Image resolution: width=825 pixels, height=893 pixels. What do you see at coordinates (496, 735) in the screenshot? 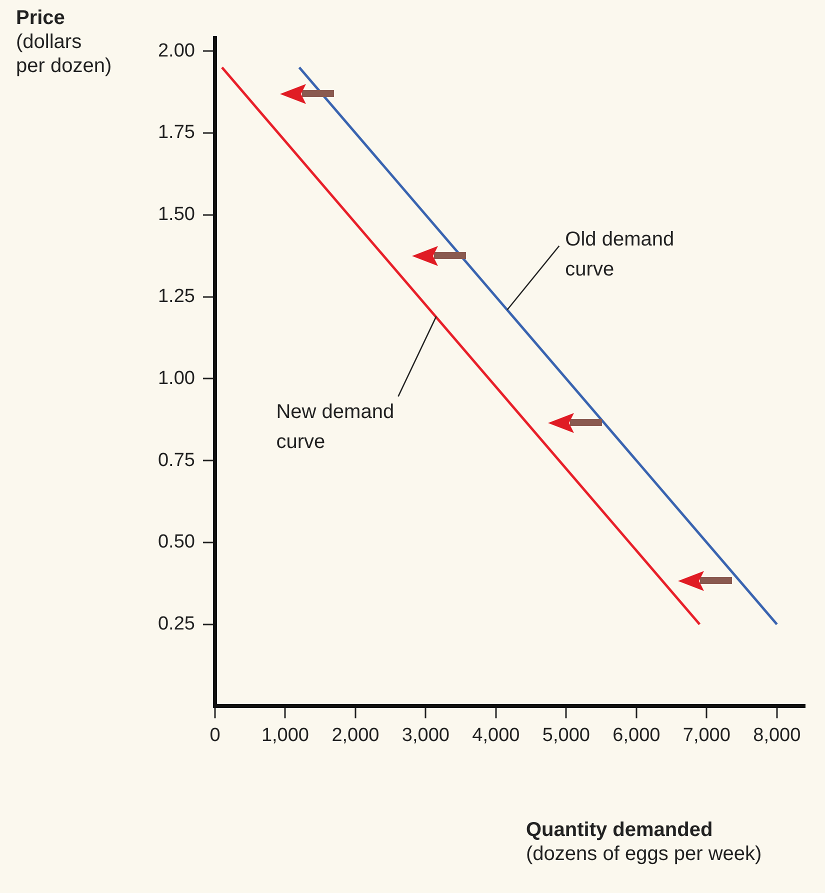
I see `x-tick-label: 4,000` at bounding box center [496, 735].